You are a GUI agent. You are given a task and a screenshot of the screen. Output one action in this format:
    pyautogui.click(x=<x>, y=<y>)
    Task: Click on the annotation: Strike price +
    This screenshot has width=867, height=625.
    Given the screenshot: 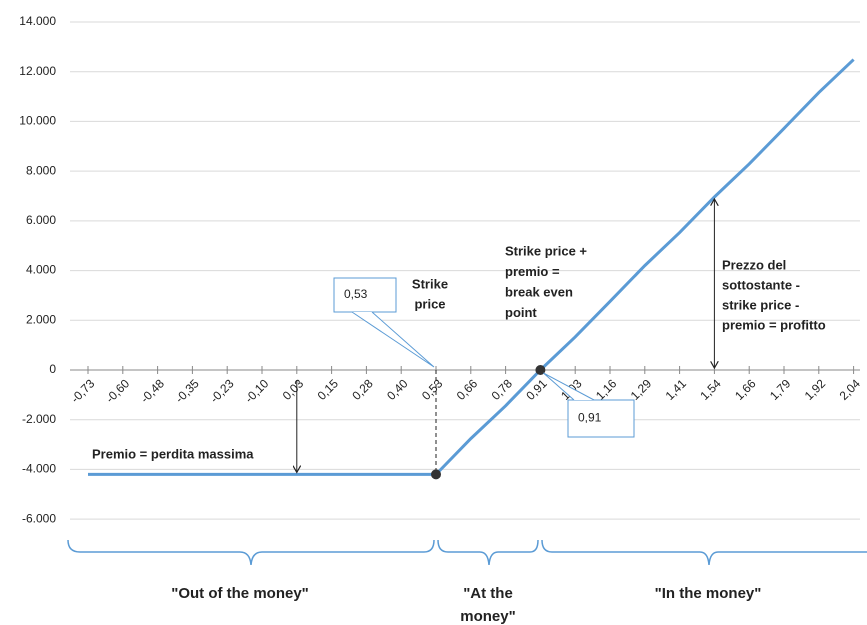 What is the action you would take?
    pyautogui.click(x=546, y=250)
    